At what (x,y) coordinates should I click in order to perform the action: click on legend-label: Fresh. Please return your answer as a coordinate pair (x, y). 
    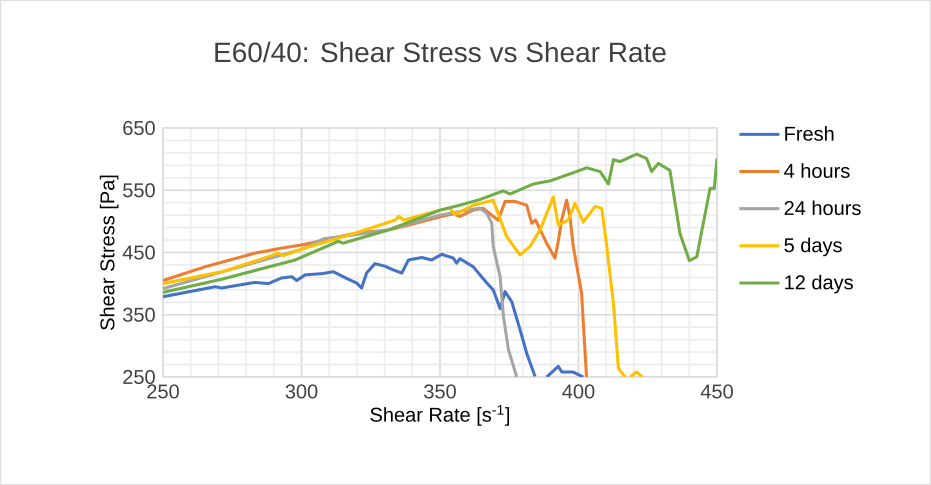
    Looking at the image, I should click on (809, 133).